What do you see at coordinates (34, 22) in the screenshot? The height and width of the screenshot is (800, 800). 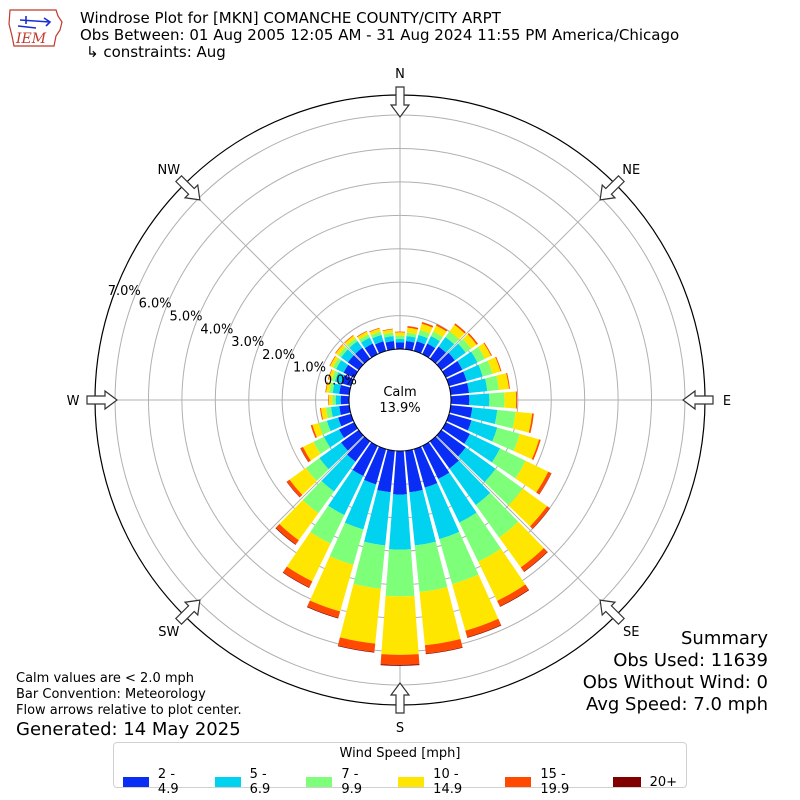 I see `logo-mark` at bounding box center [34, 22].